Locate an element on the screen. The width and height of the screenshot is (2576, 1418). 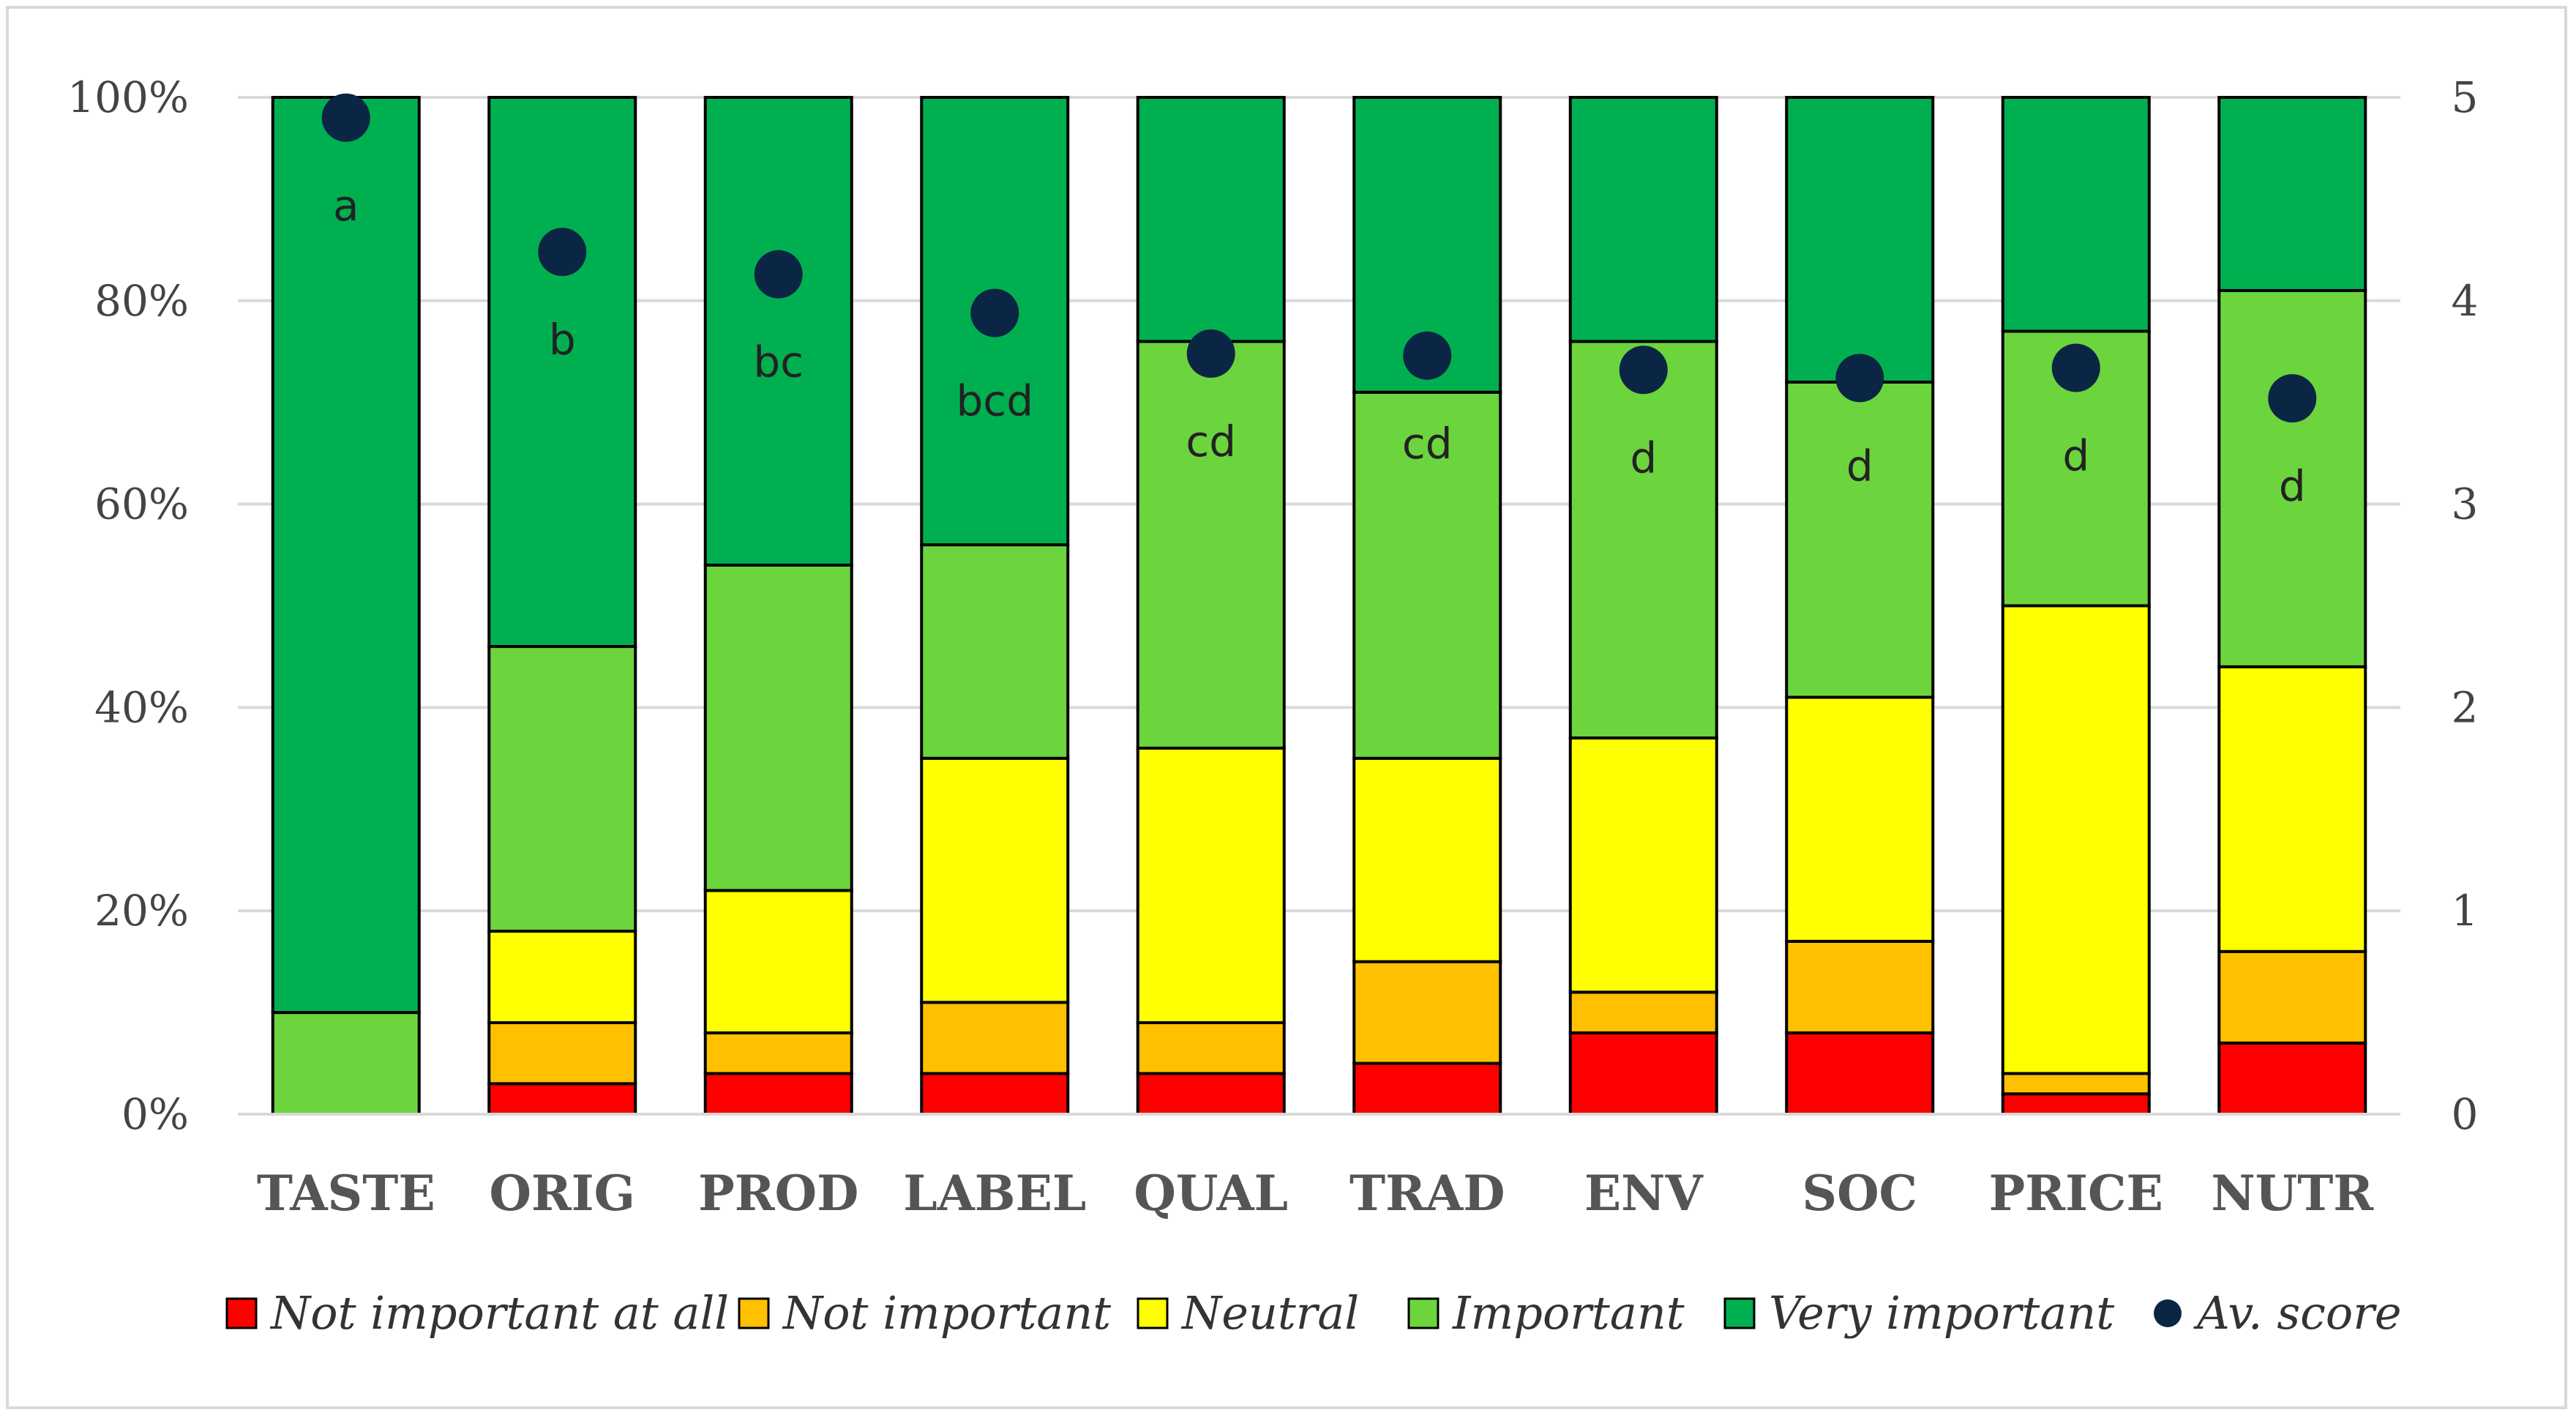
bar-segment-prod-not-important is located at coordinates (778, 1053).